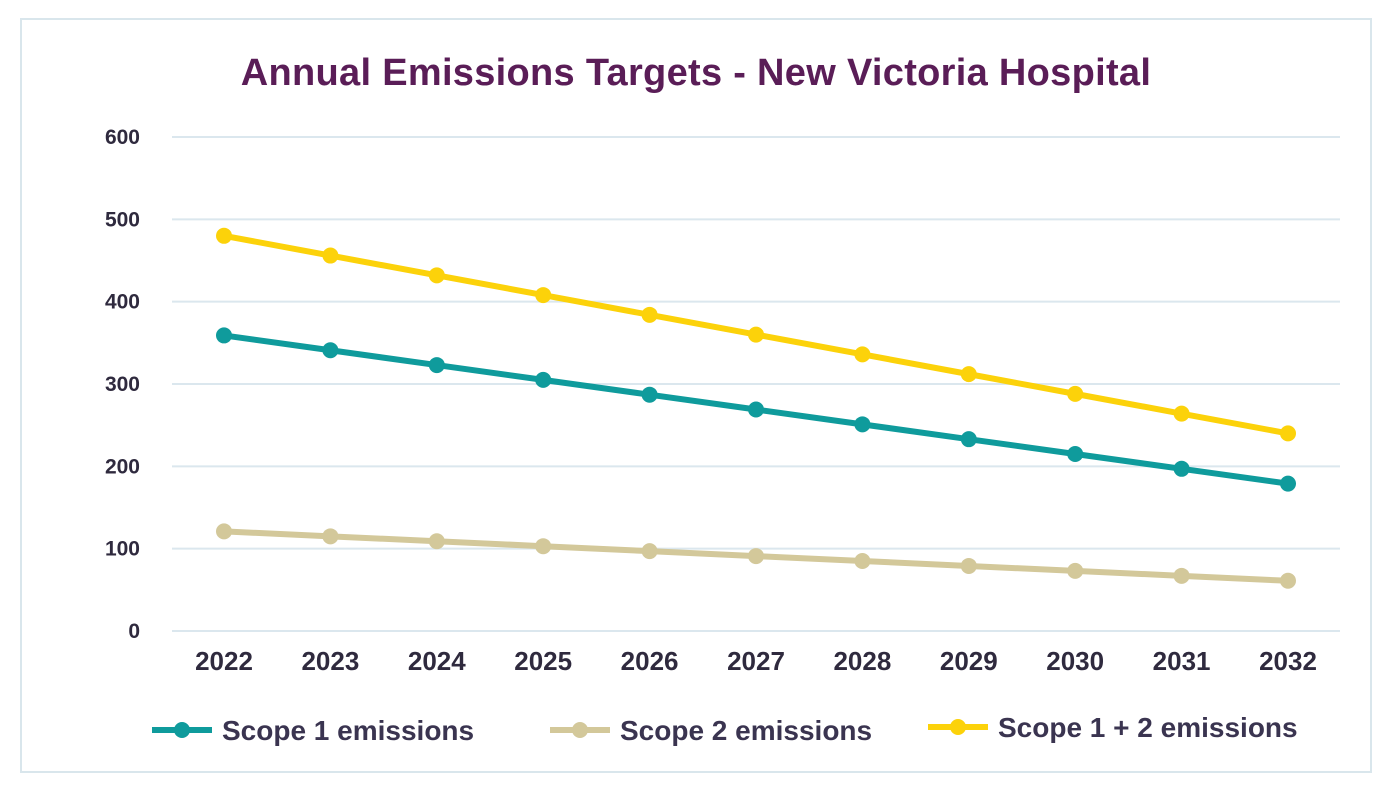 This screenshot has width=1392, height=791. What do you see at coordinates (969, 661) in the screenshot?
I see `x-tick-label: 2029` at bounding box center [969, 661].